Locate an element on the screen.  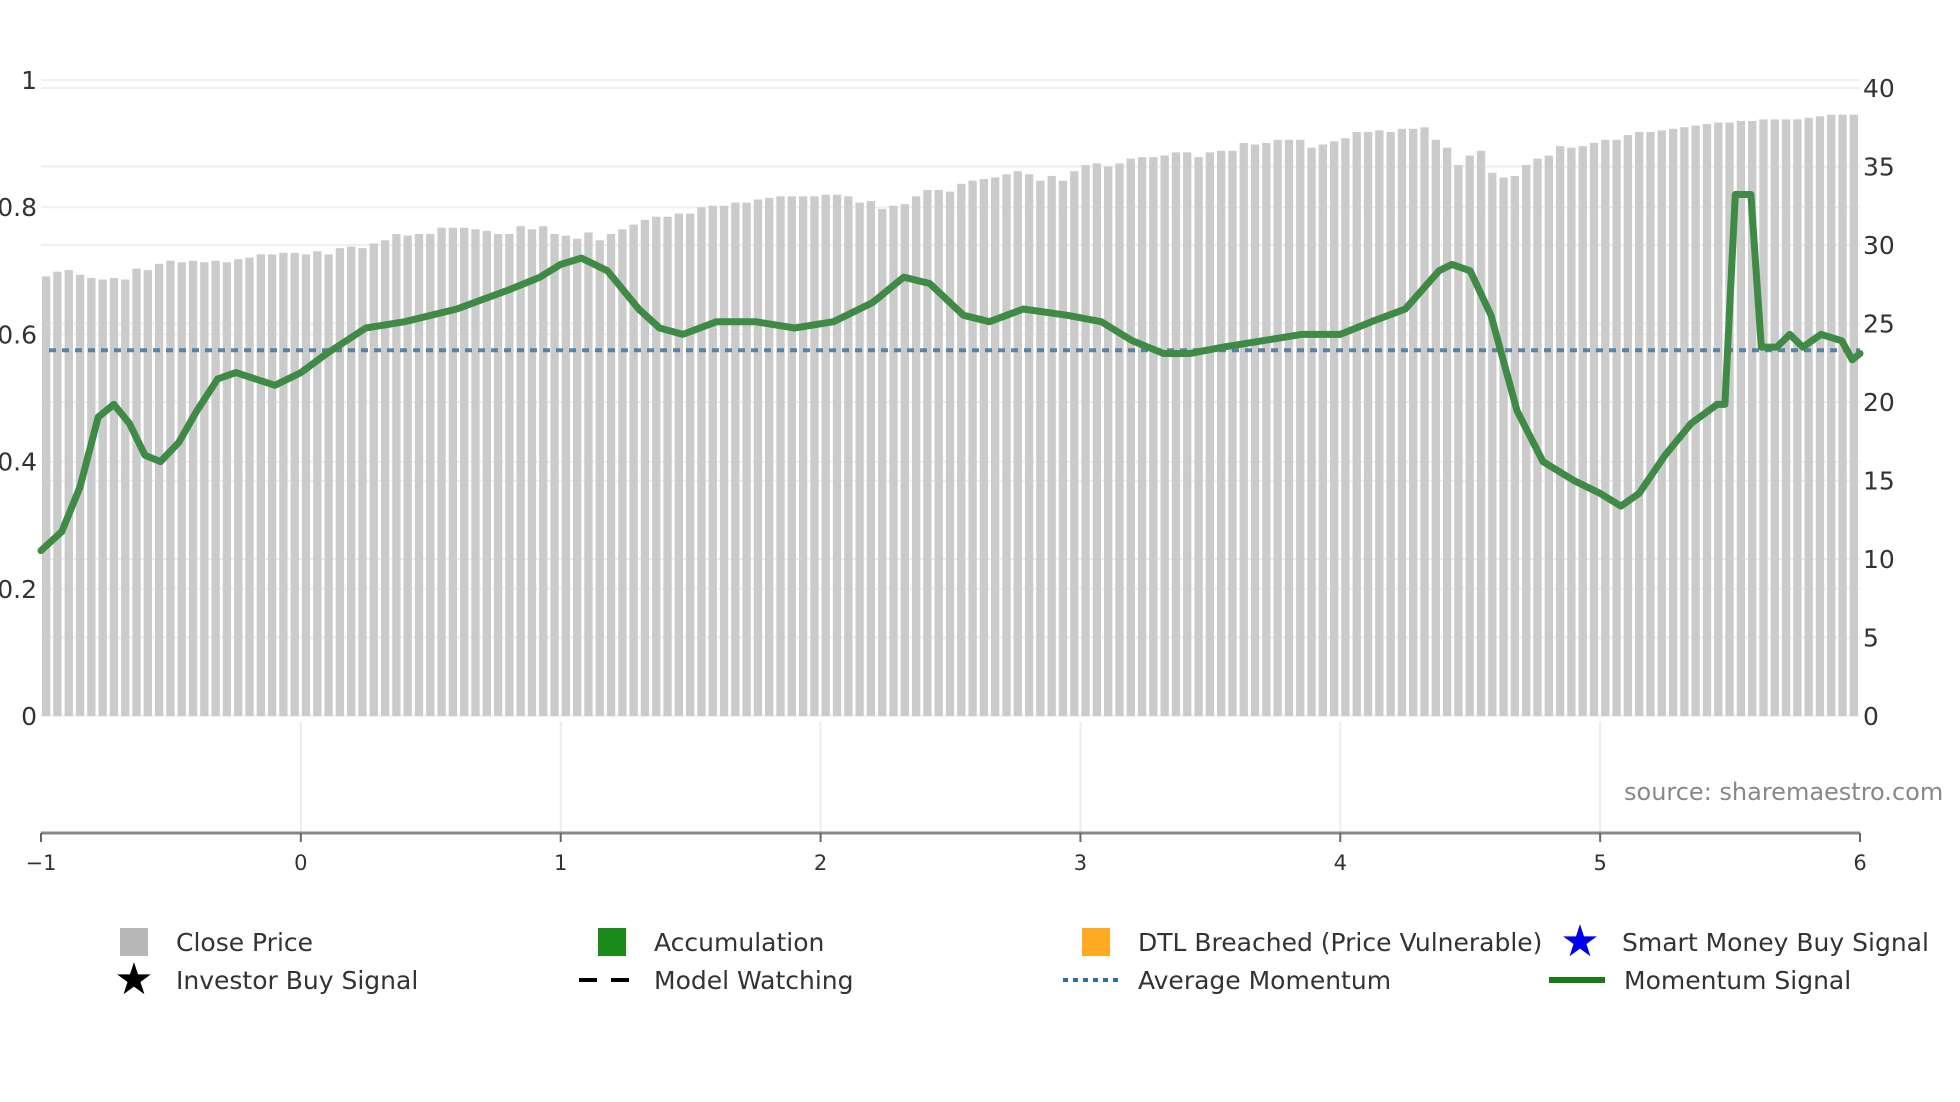
source-label: source: sharemaestro.com is located at coordinates (1784, 792).